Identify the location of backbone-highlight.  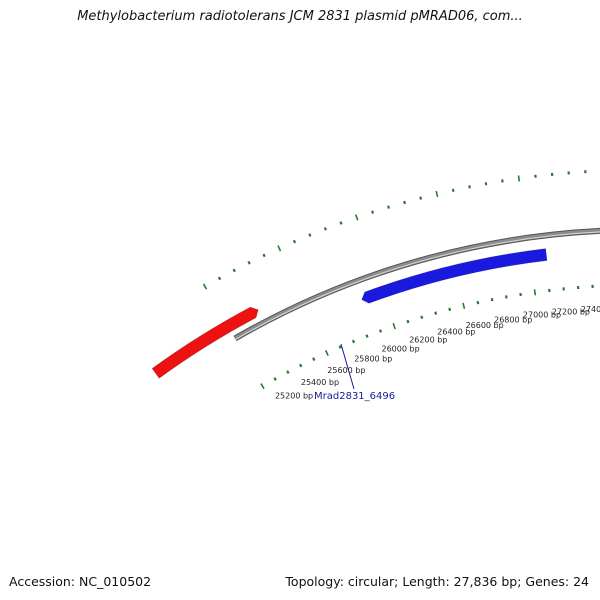
(417, 285).